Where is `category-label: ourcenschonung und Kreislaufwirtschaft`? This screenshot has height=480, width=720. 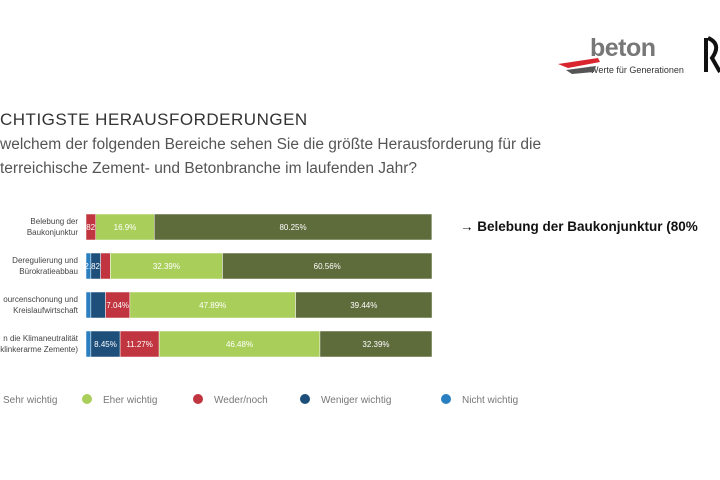
category-label: ourcenschonung und Kreislaufwirtschaft is located at coordinates (40, 305).